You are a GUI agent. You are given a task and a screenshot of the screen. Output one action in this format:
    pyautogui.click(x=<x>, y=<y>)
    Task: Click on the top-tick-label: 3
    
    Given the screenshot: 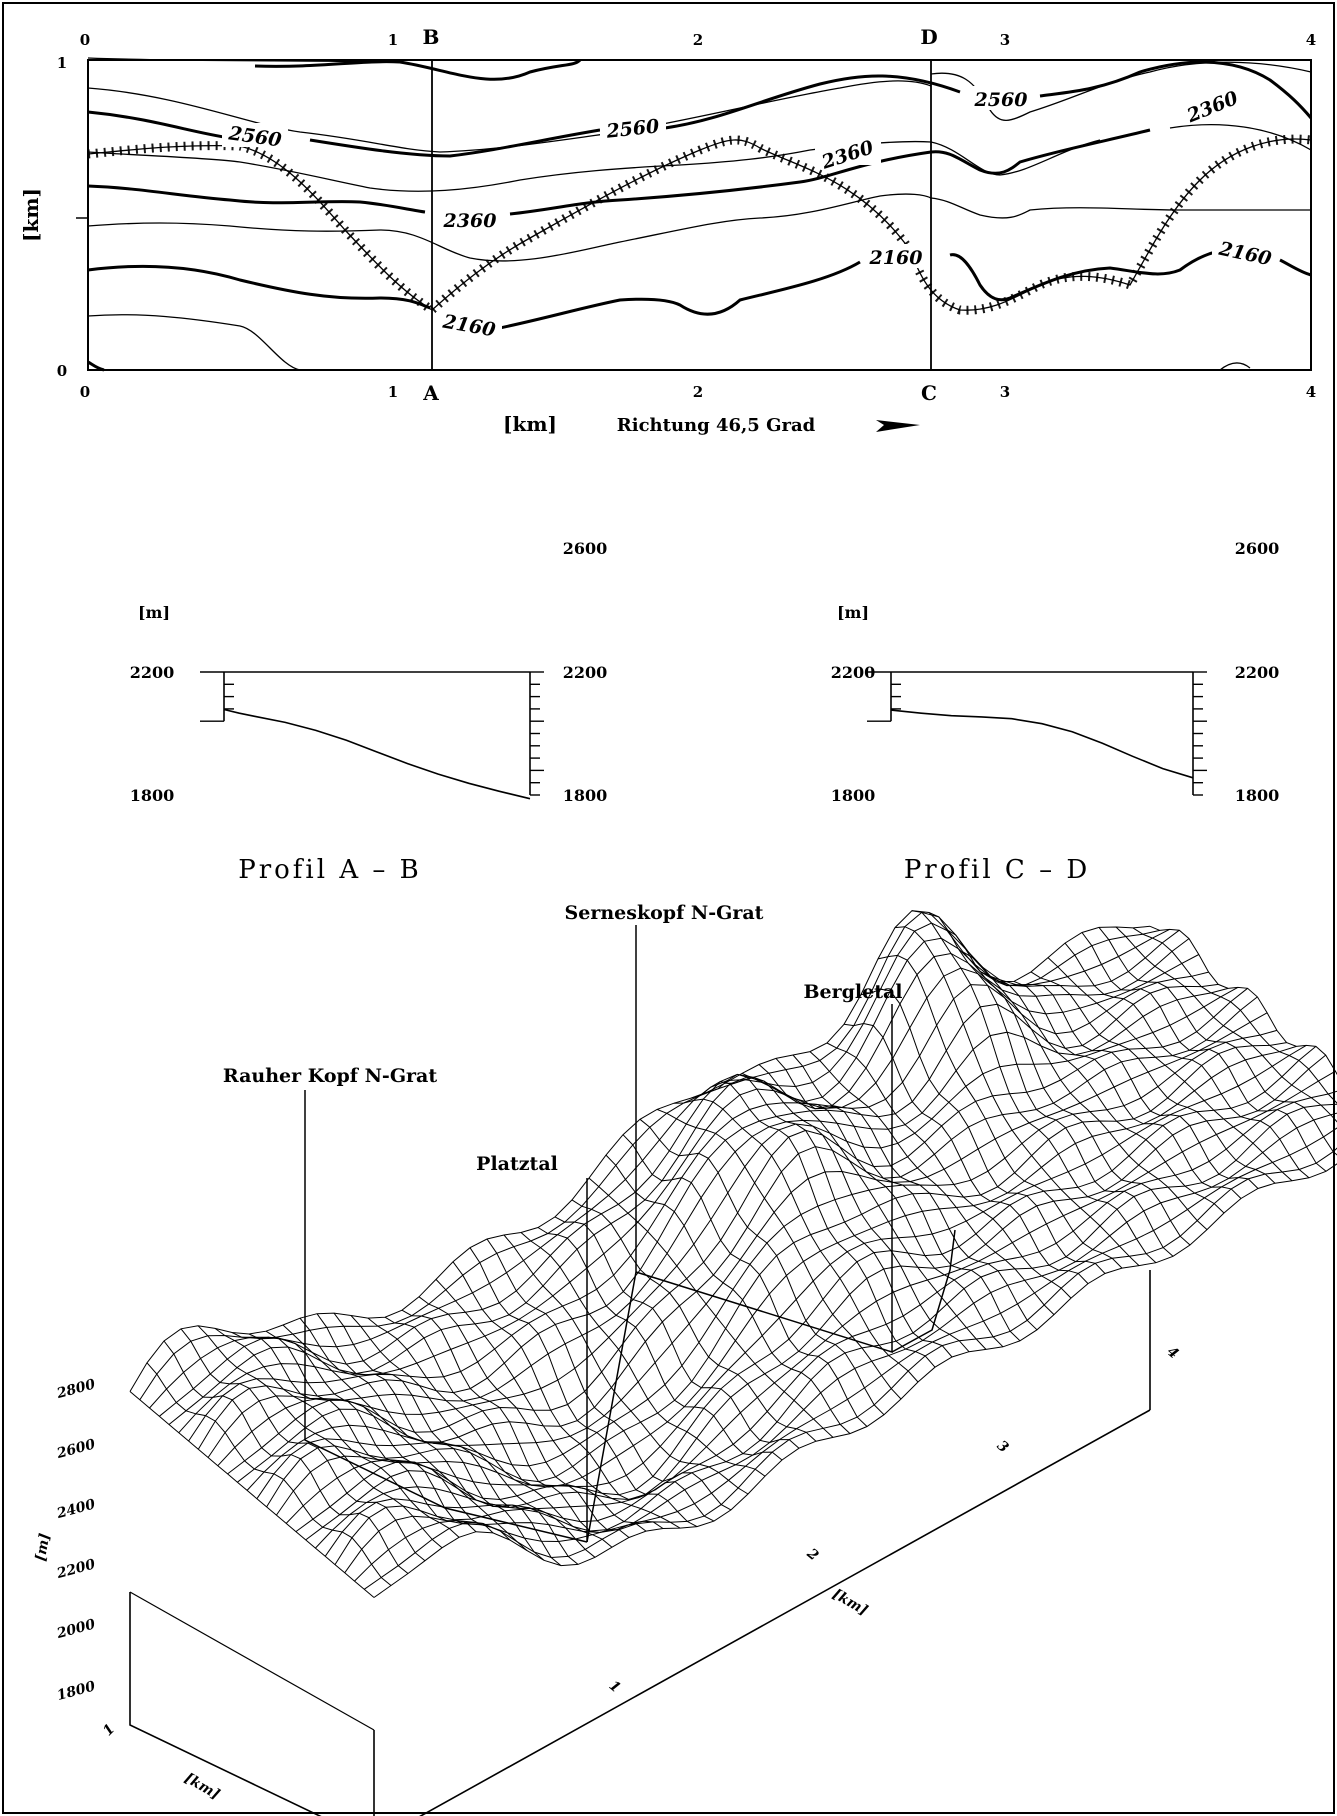 What is the action you would take?
    pyautogui.click(x=1005, y=40)
    